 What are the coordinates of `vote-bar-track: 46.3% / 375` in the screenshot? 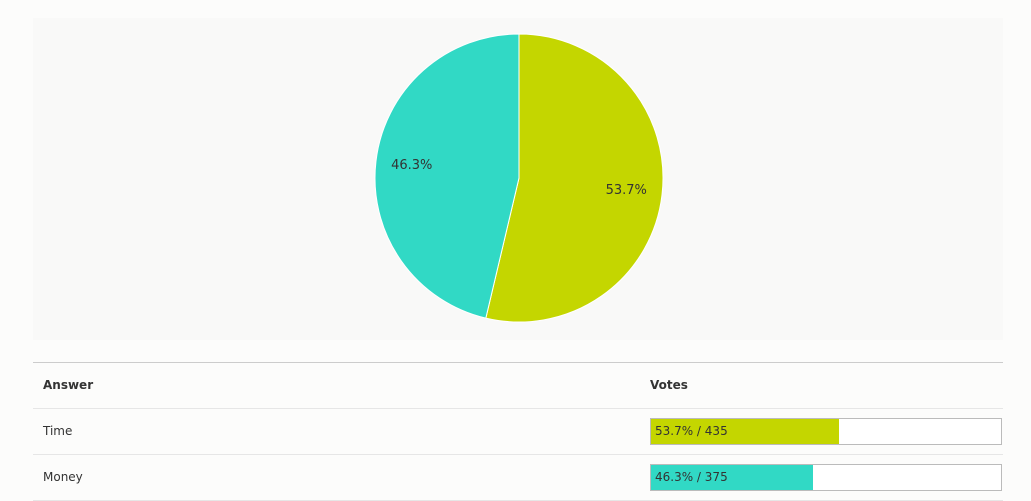 It's located at (826, 477).